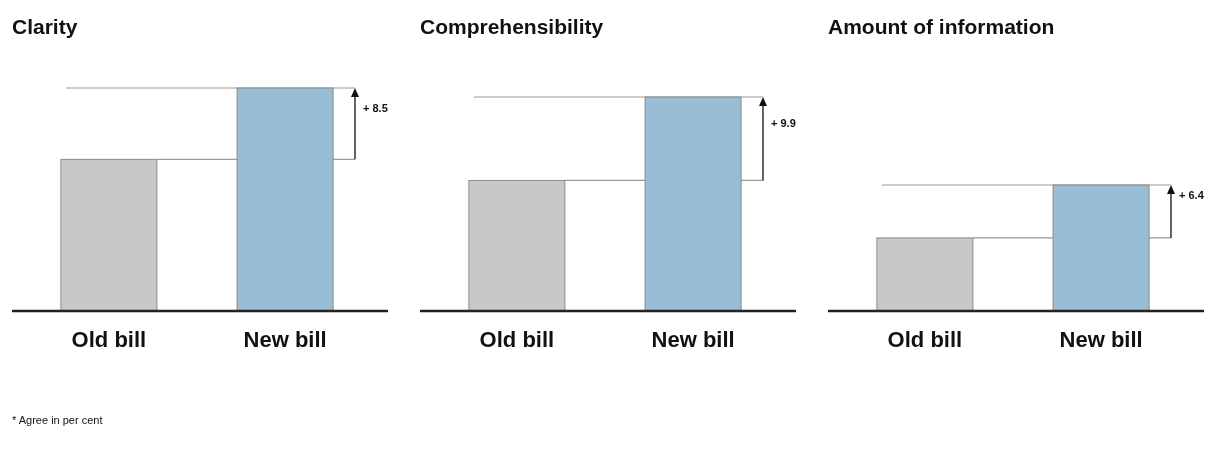 The image size is (1211, 457). Describe the element at coordinates (1192, 195) in the screenshot. I see `annotation: + 6.4` at that location.